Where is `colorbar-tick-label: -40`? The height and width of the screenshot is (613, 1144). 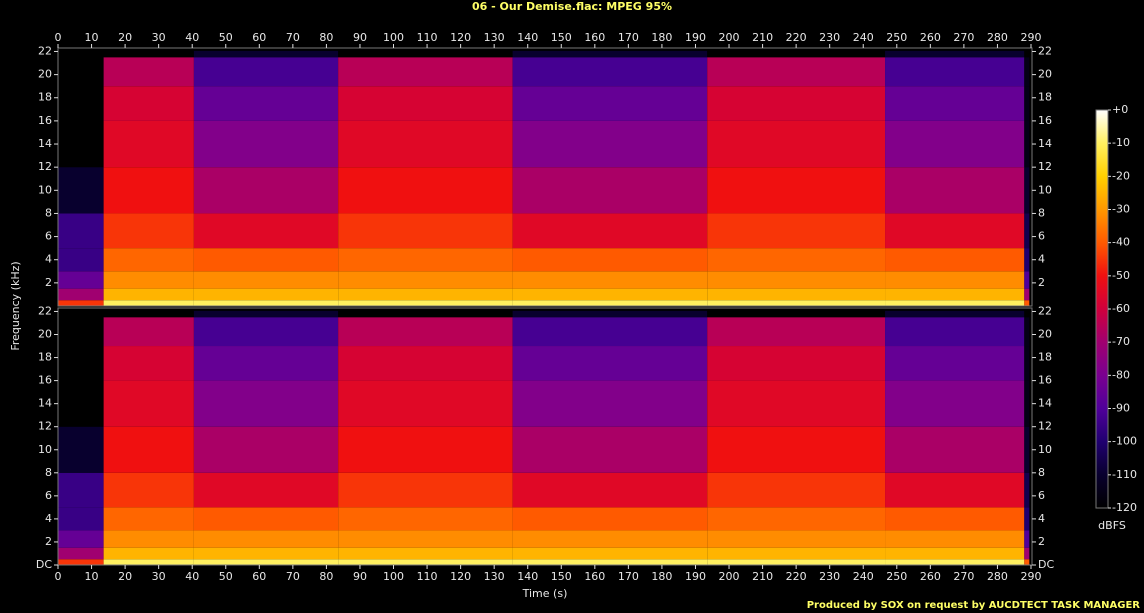 colorbar-tick-label: -40 is located at coordinates (1121, 242).